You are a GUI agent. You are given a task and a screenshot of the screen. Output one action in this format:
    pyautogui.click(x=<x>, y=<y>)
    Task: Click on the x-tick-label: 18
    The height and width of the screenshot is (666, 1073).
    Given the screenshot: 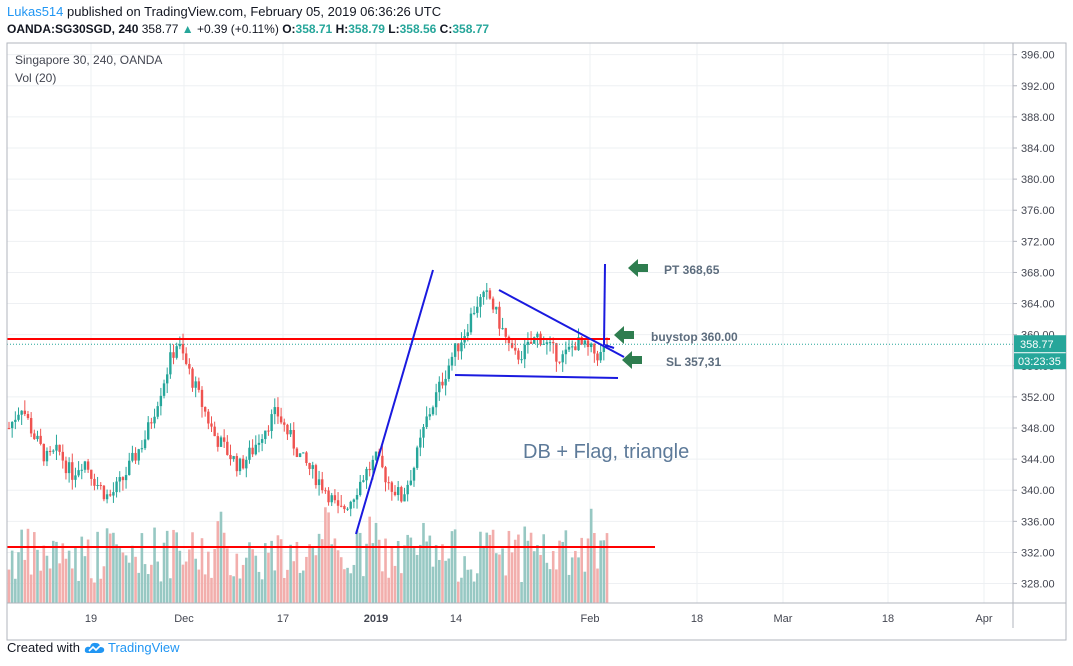 What is the action you would take?
    pyautogui.click(x=697, y=619)
    